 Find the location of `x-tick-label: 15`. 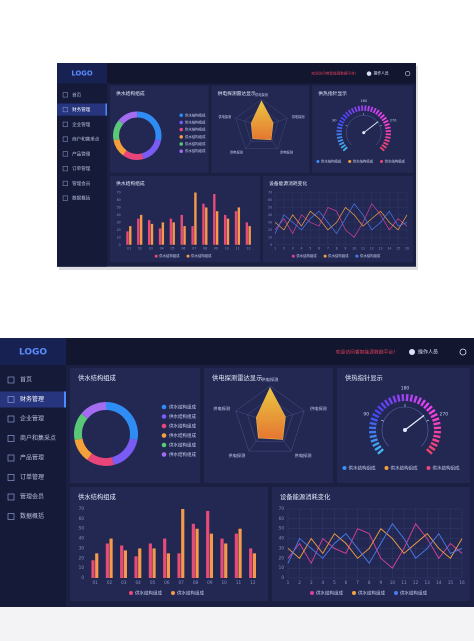

x-tick-label: 15 is located at coordinates (398, 249).